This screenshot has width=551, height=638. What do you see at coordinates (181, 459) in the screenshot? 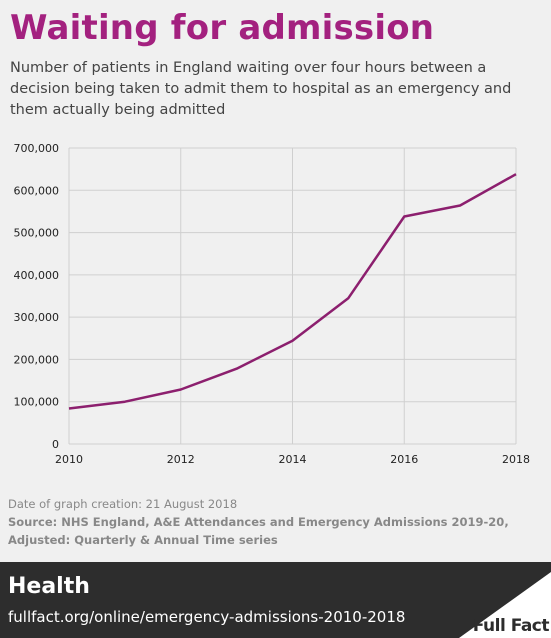
I see `x-tick-label: 2012` at bounding box center [181, 459].